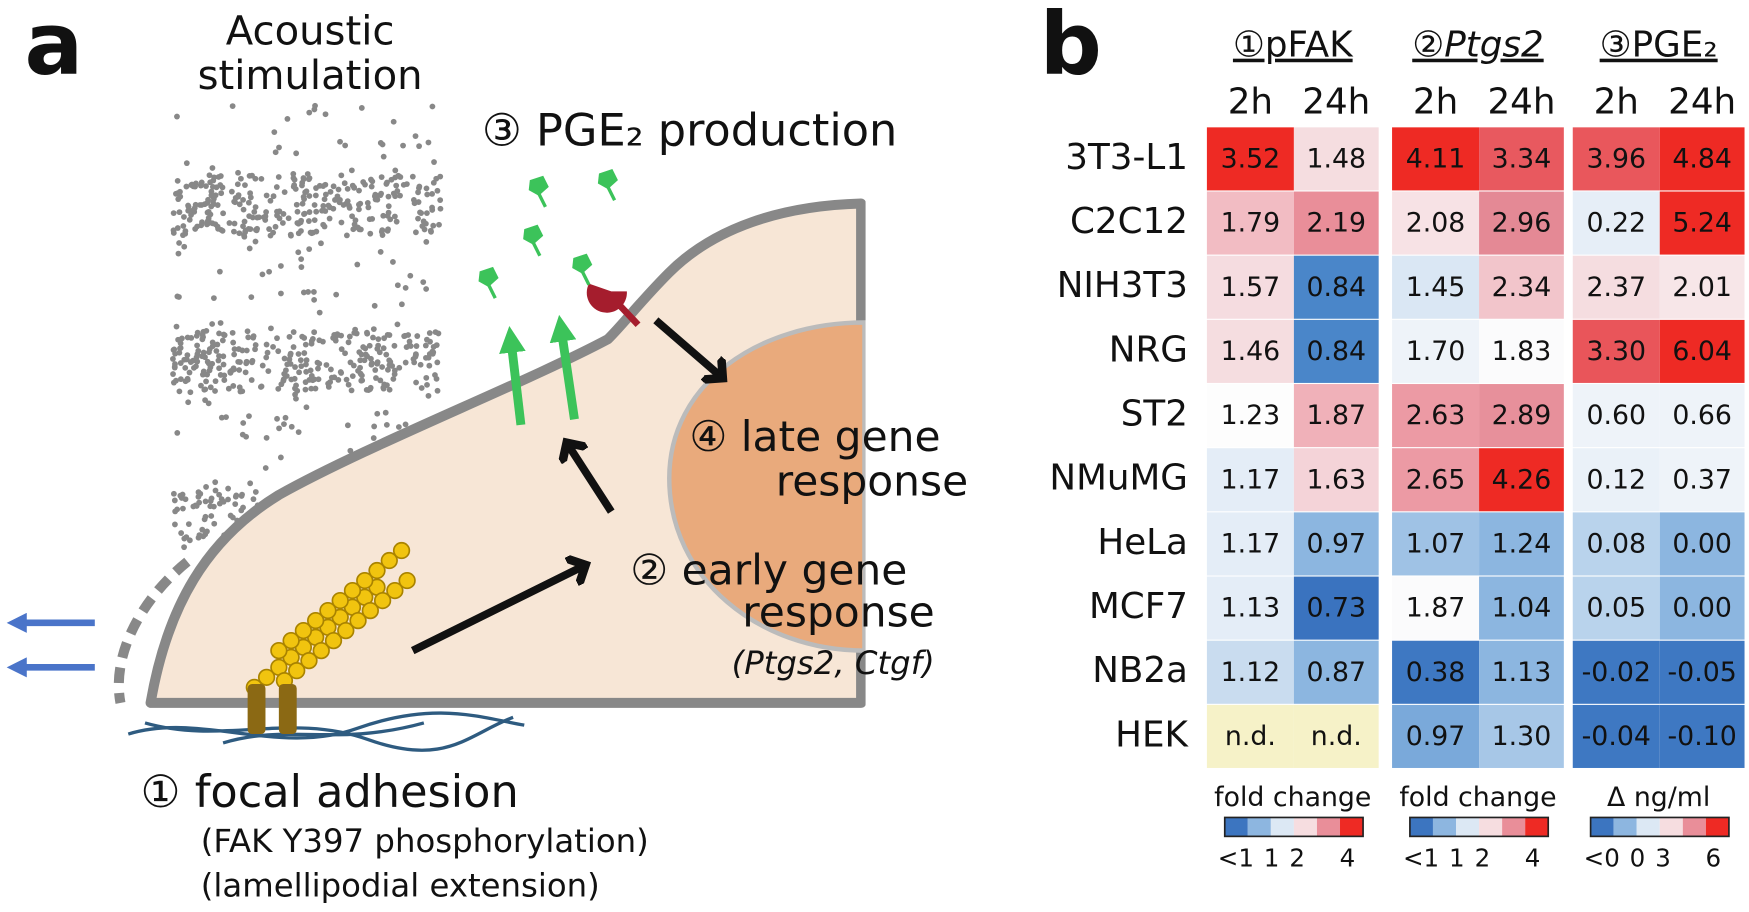 Image resolution: width=1749 pixels, height=912 pixels. I want to click on panel-label: a, so click(54, 47).